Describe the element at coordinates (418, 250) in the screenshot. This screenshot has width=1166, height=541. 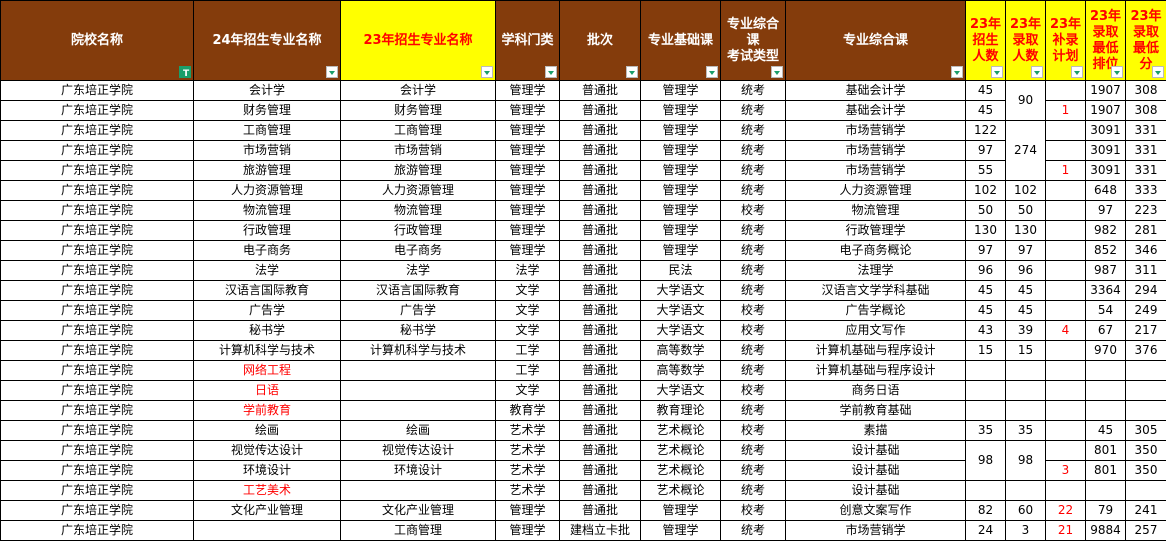
I see `cell-major-23: 电子商务` at that location.